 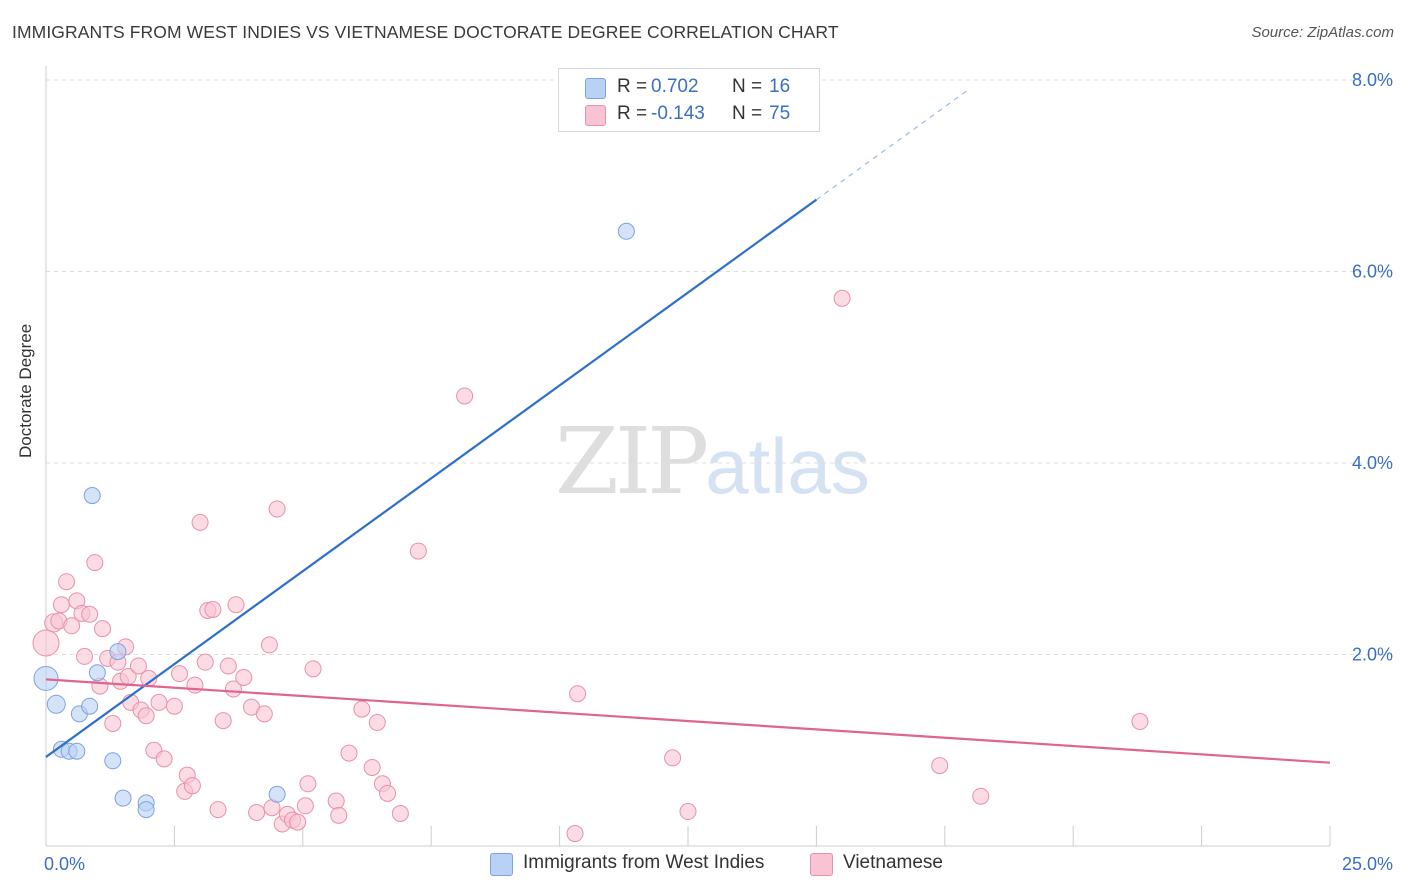 What do you see at coordinates (893, 862) in the screenshot?
I see `legend-label: Vietnamese` at bounding box center [893, 862].